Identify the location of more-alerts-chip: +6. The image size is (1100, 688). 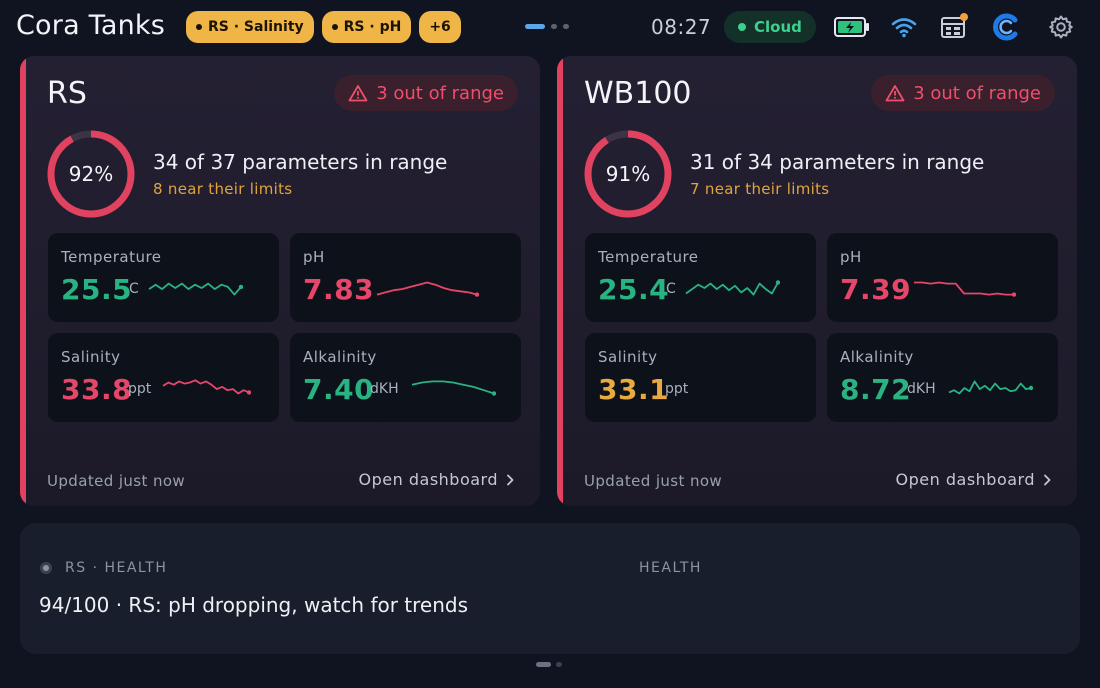
(440, 27).